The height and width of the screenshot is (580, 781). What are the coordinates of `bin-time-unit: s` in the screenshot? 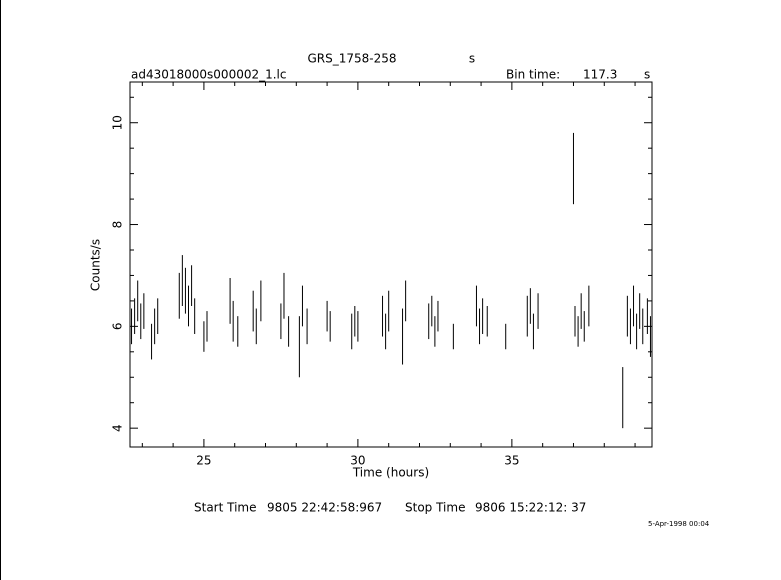 It's located at (647, 75).